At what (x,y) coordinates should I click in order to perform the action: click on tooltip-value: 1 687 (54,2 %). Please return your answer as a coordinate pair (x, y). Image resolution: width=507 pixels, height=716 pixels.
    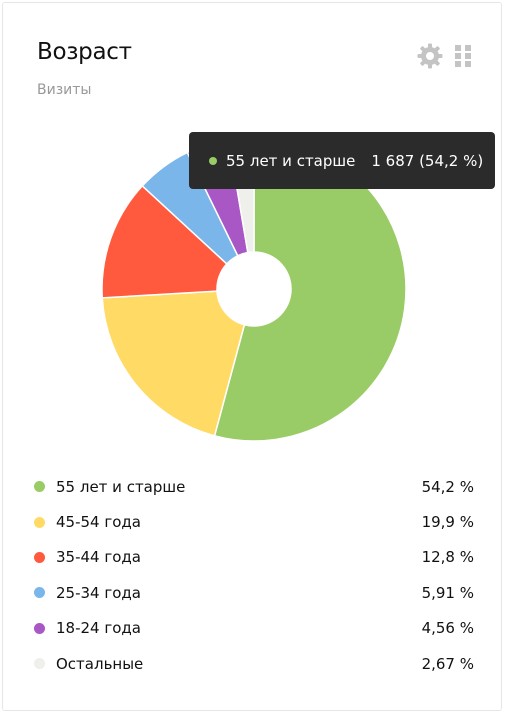
    Looking at the image, I should click on (427, 160).